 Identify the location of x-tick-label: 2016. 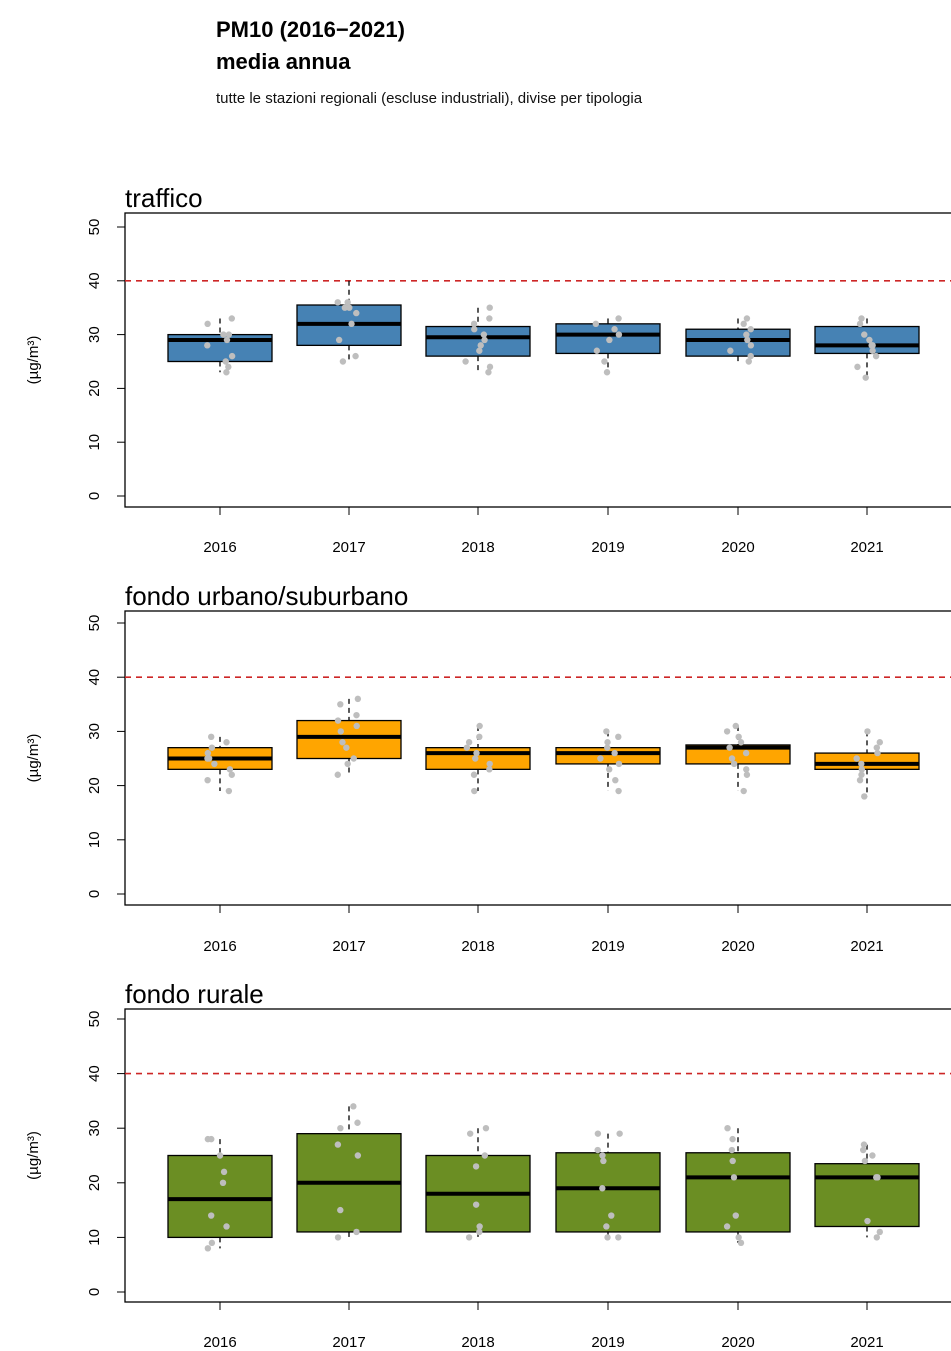
(219, 946).